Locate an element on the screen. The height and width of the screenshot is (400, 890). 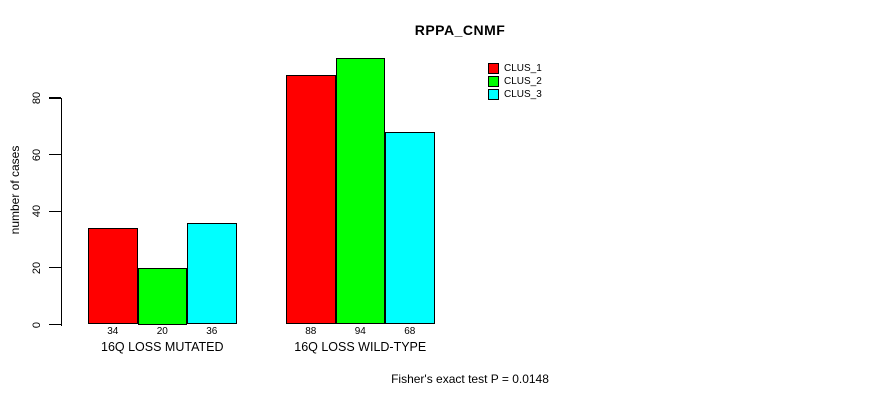
category-label: 16Q LOSS MUTATED is located at coordinates (162, 347).